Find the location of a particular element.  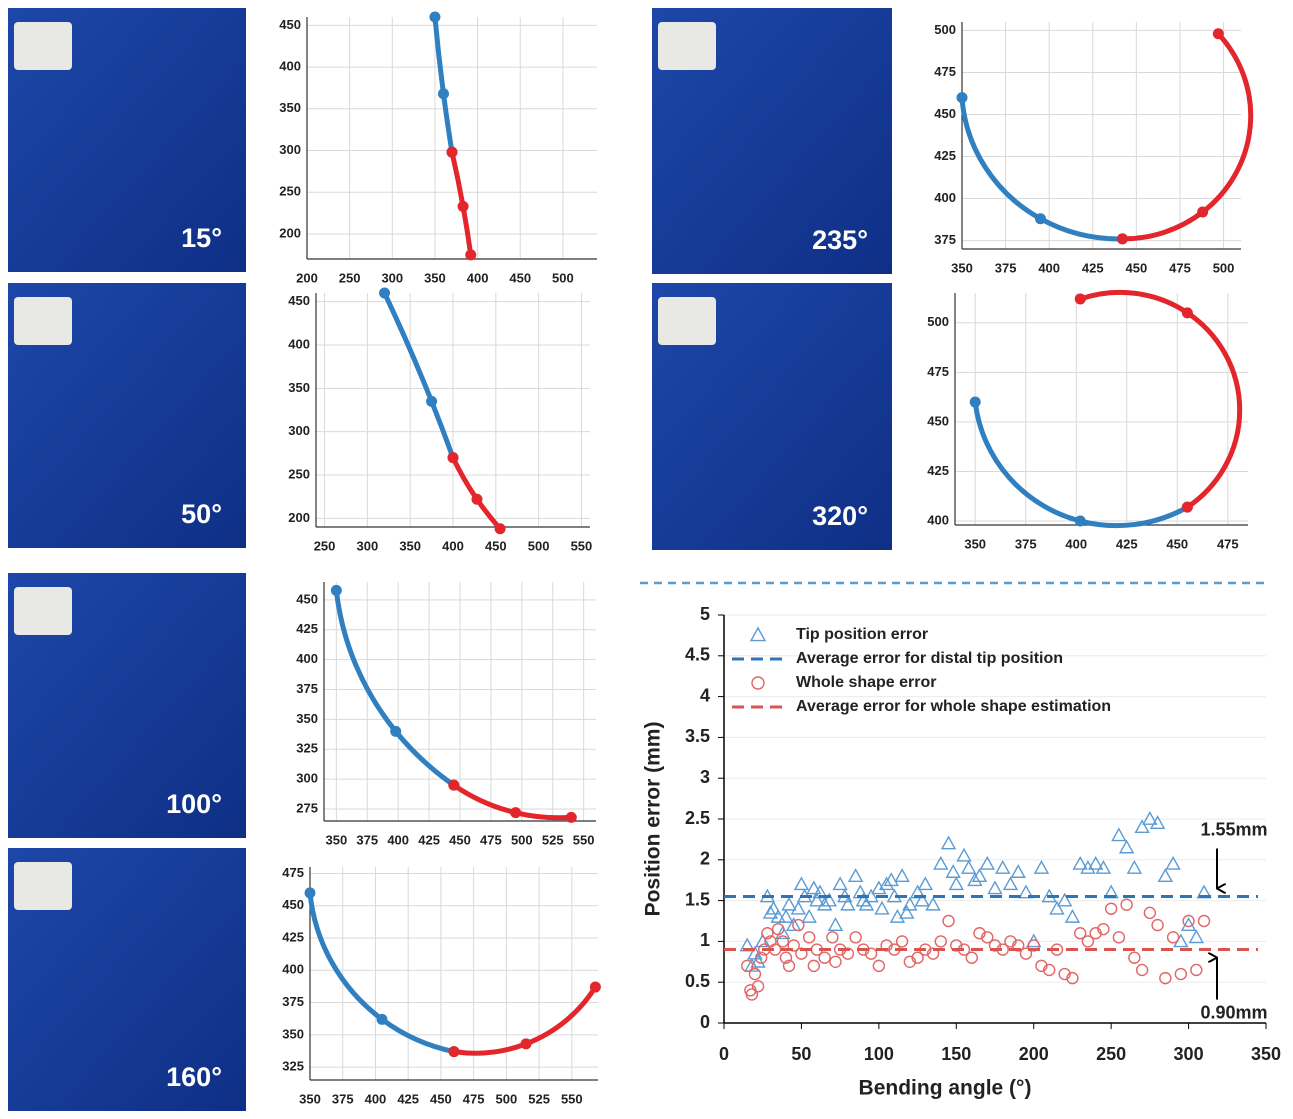

x-tick-label: 100 is located at coordinates (879, 1054).